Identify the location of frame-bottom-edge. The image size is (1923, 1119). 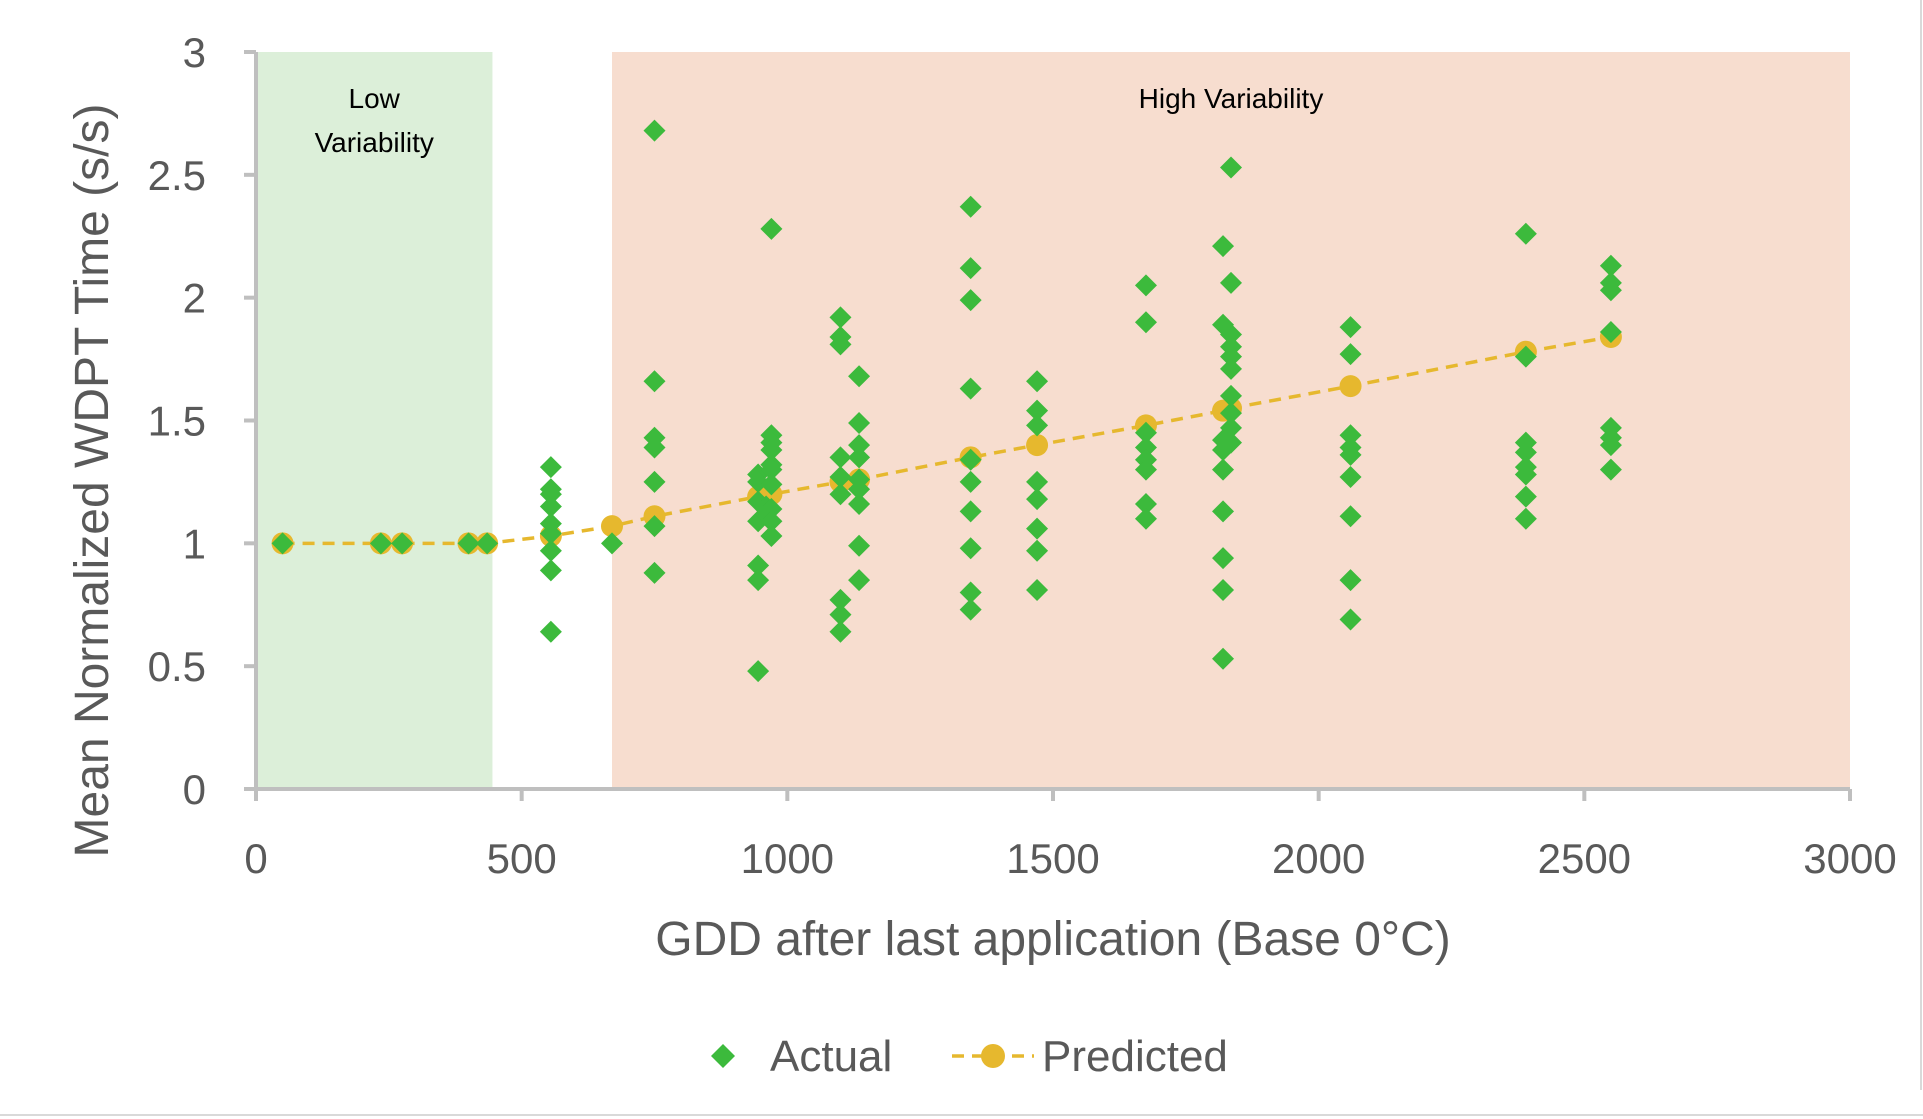
(961, 1115).